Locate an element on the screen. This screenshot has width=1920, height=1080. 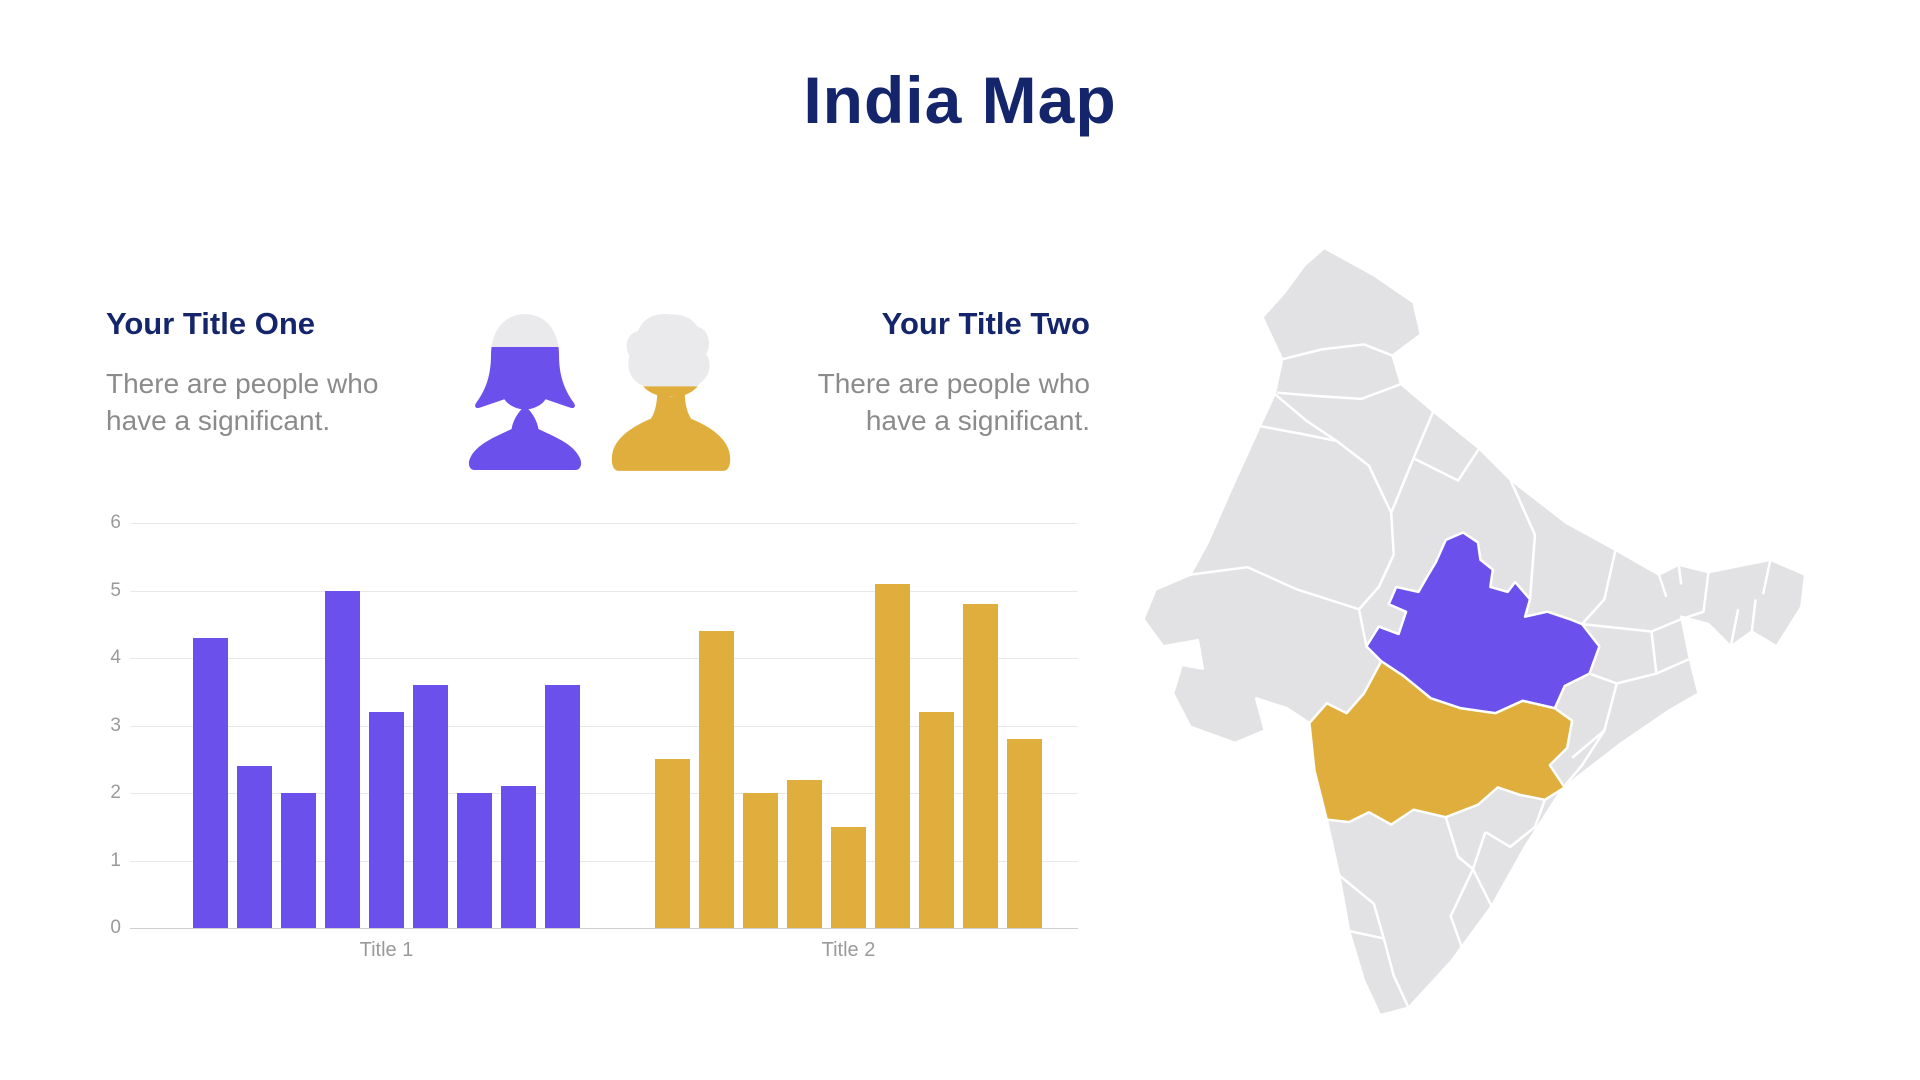
x-axis-label-title2: Title 2 is located at coordinates (848, 950).